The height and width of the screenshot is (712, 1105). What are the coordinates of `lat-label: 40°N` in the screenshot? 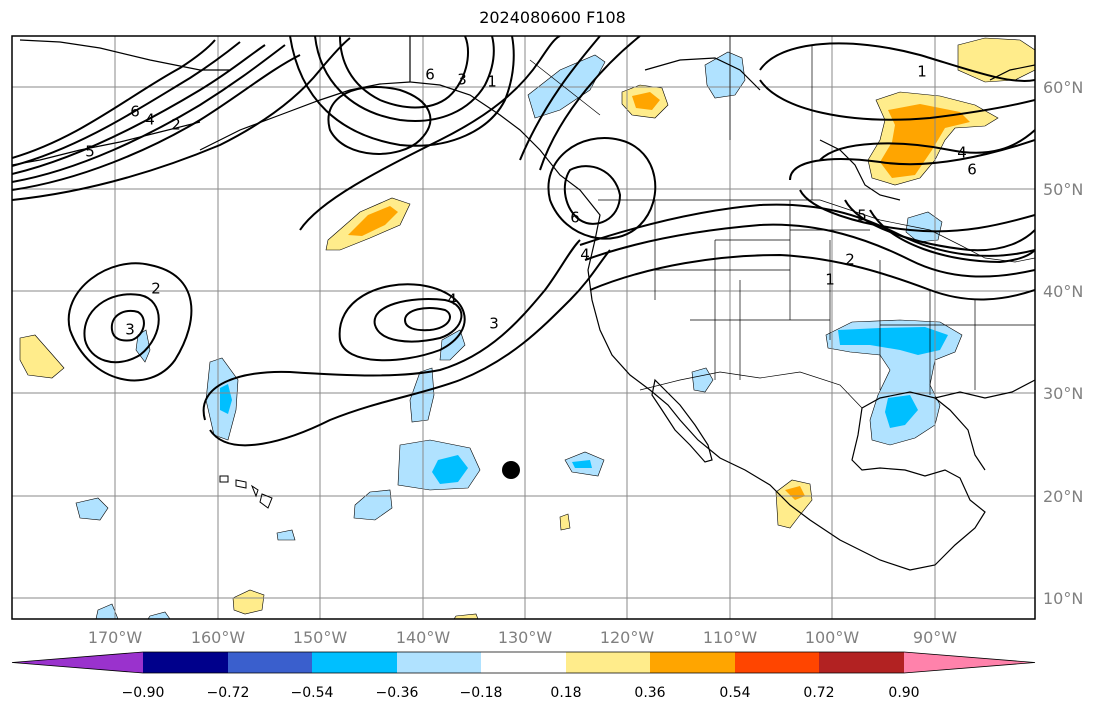 It's located at (1063, 291).